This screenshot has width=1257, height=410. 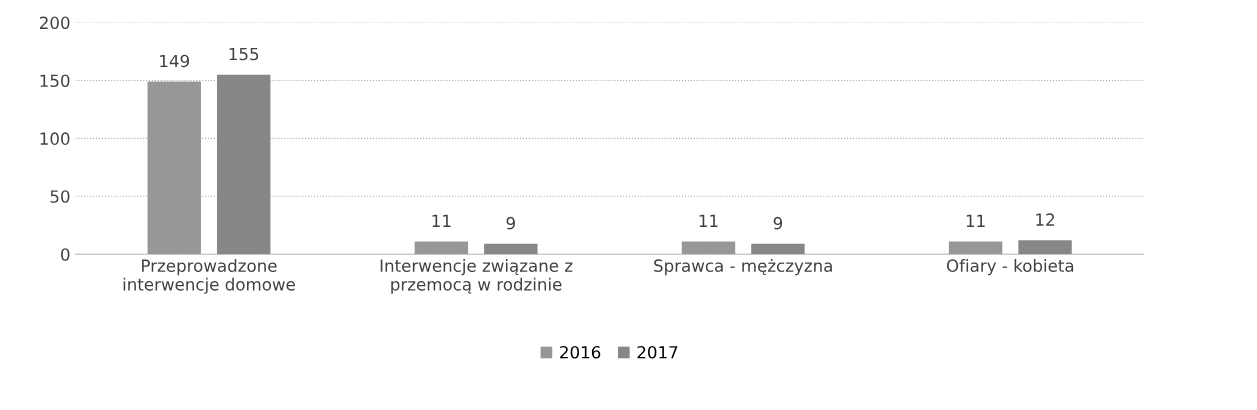 I want to click on y-tick-label: 200, so click(x=54, y=23).